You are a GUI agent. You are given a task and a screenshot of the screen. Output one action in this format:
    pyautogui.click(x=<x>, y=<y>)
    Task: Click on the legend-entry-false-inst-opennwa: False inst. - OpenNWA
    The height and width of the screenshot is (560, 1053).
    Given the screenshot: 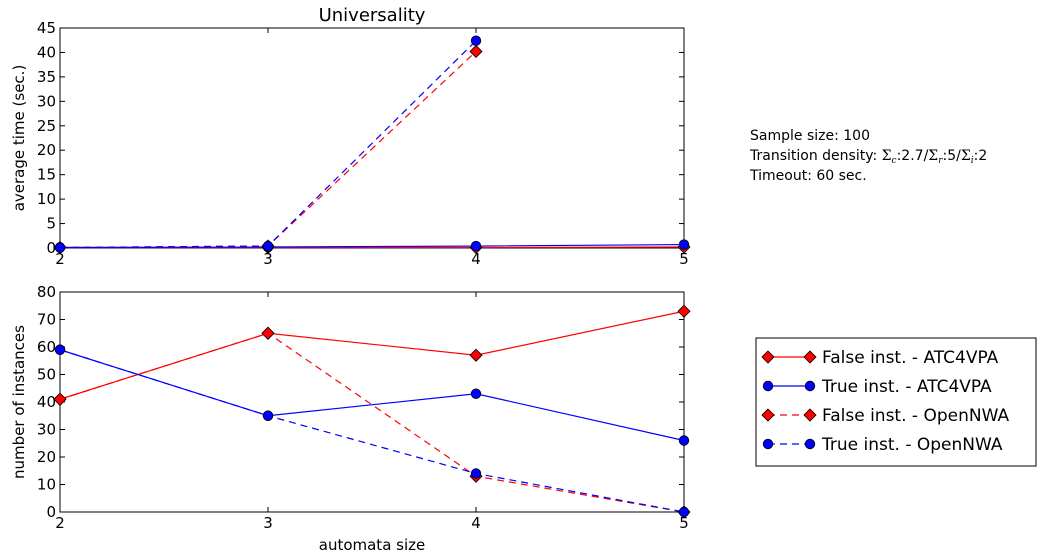 What is the action you would take?
    pyautogui.click(x=885, y=416)
    